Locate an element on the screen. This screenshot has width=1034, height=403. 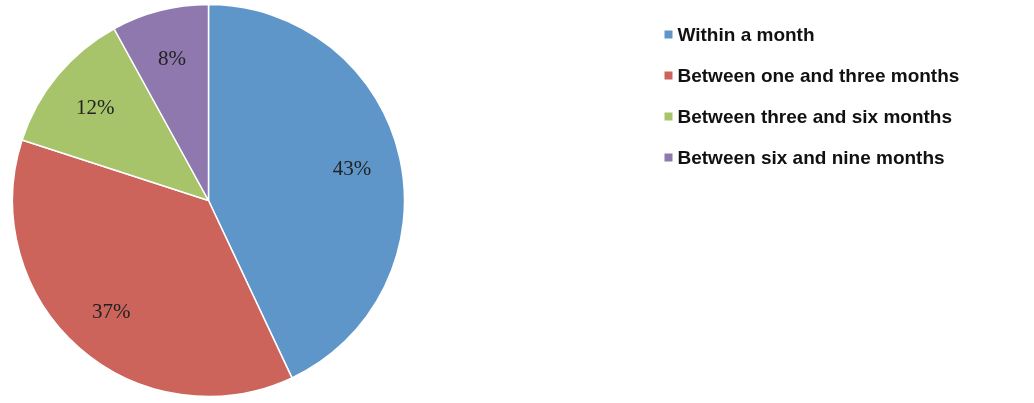
data-label: 8% is located at coordinates (171, 58).